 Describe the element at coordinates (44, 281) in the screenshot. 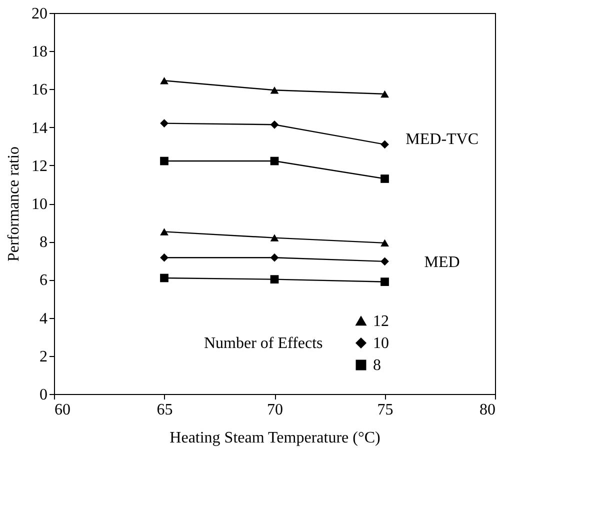

I see `y-tick-label: 6` at that location.